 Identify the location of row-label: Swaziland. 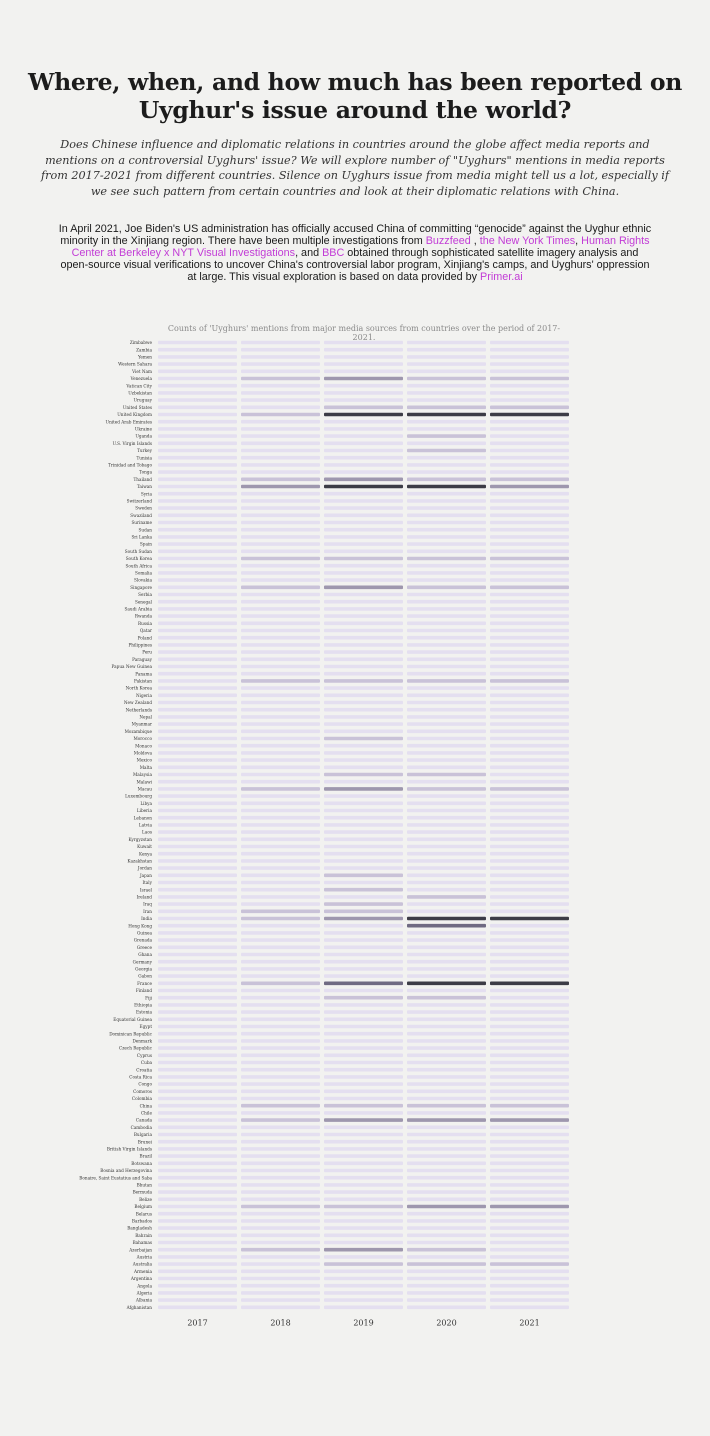
(141, 515).